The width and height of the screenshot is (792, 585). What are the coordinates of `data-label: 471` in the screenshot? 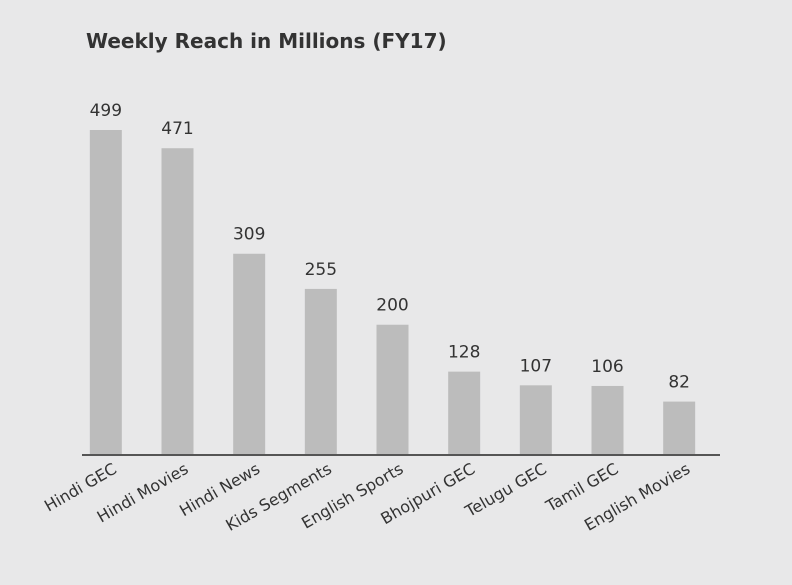 It's located at (177, 129).